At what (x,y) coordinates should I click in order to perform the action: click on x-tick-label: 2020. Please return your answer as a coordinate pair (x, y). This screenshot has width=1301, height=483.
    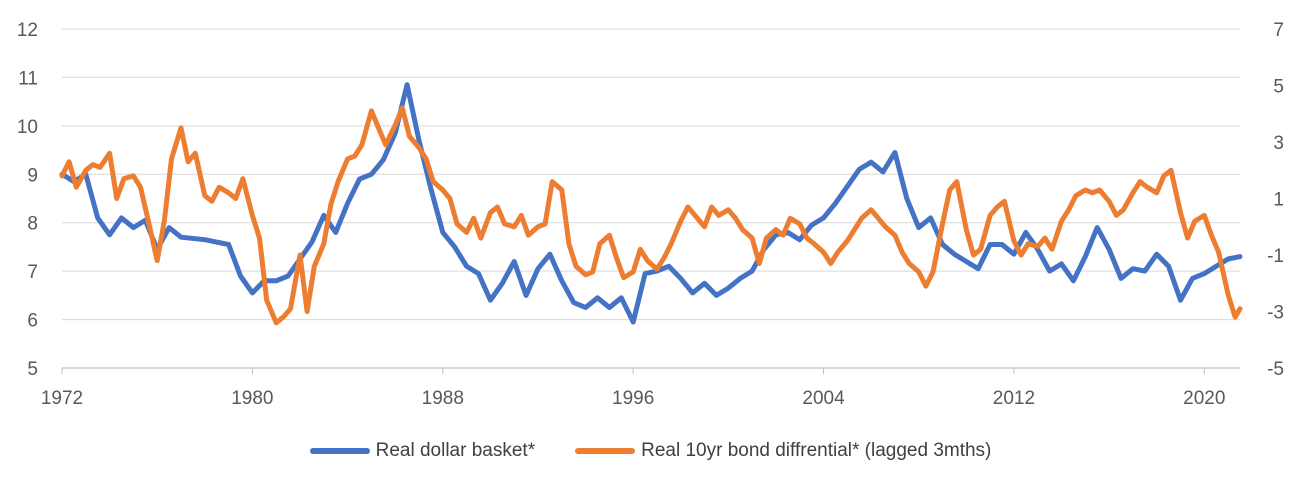
    Looking at the image, I should click on (1204, 398).